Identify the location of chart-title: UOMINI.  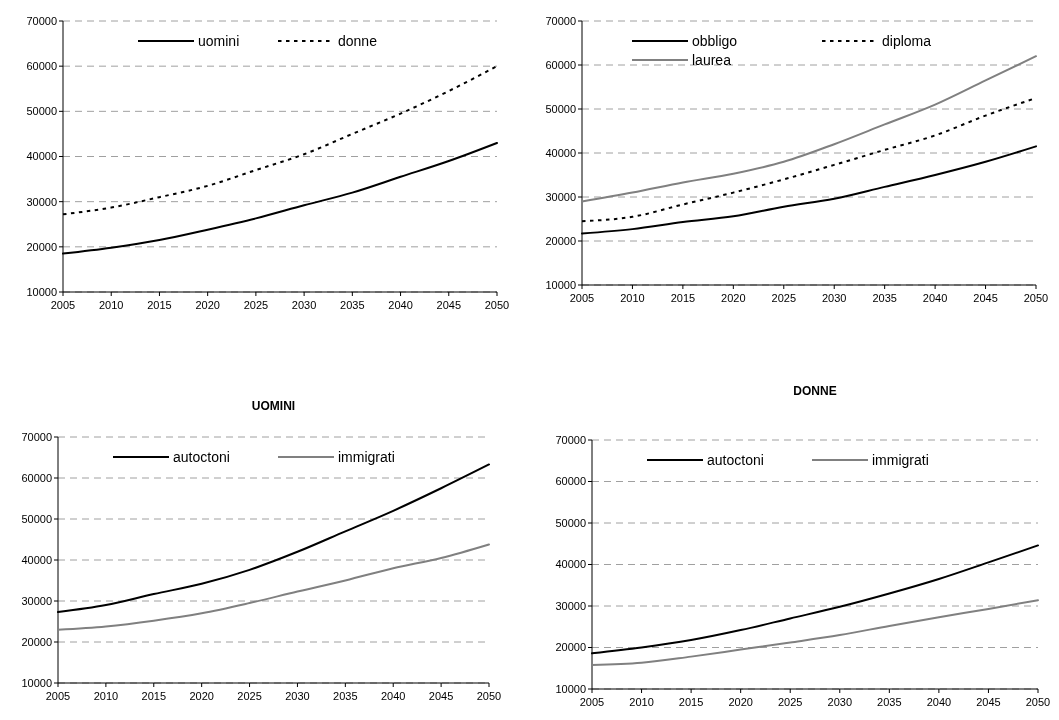
(273, 406).